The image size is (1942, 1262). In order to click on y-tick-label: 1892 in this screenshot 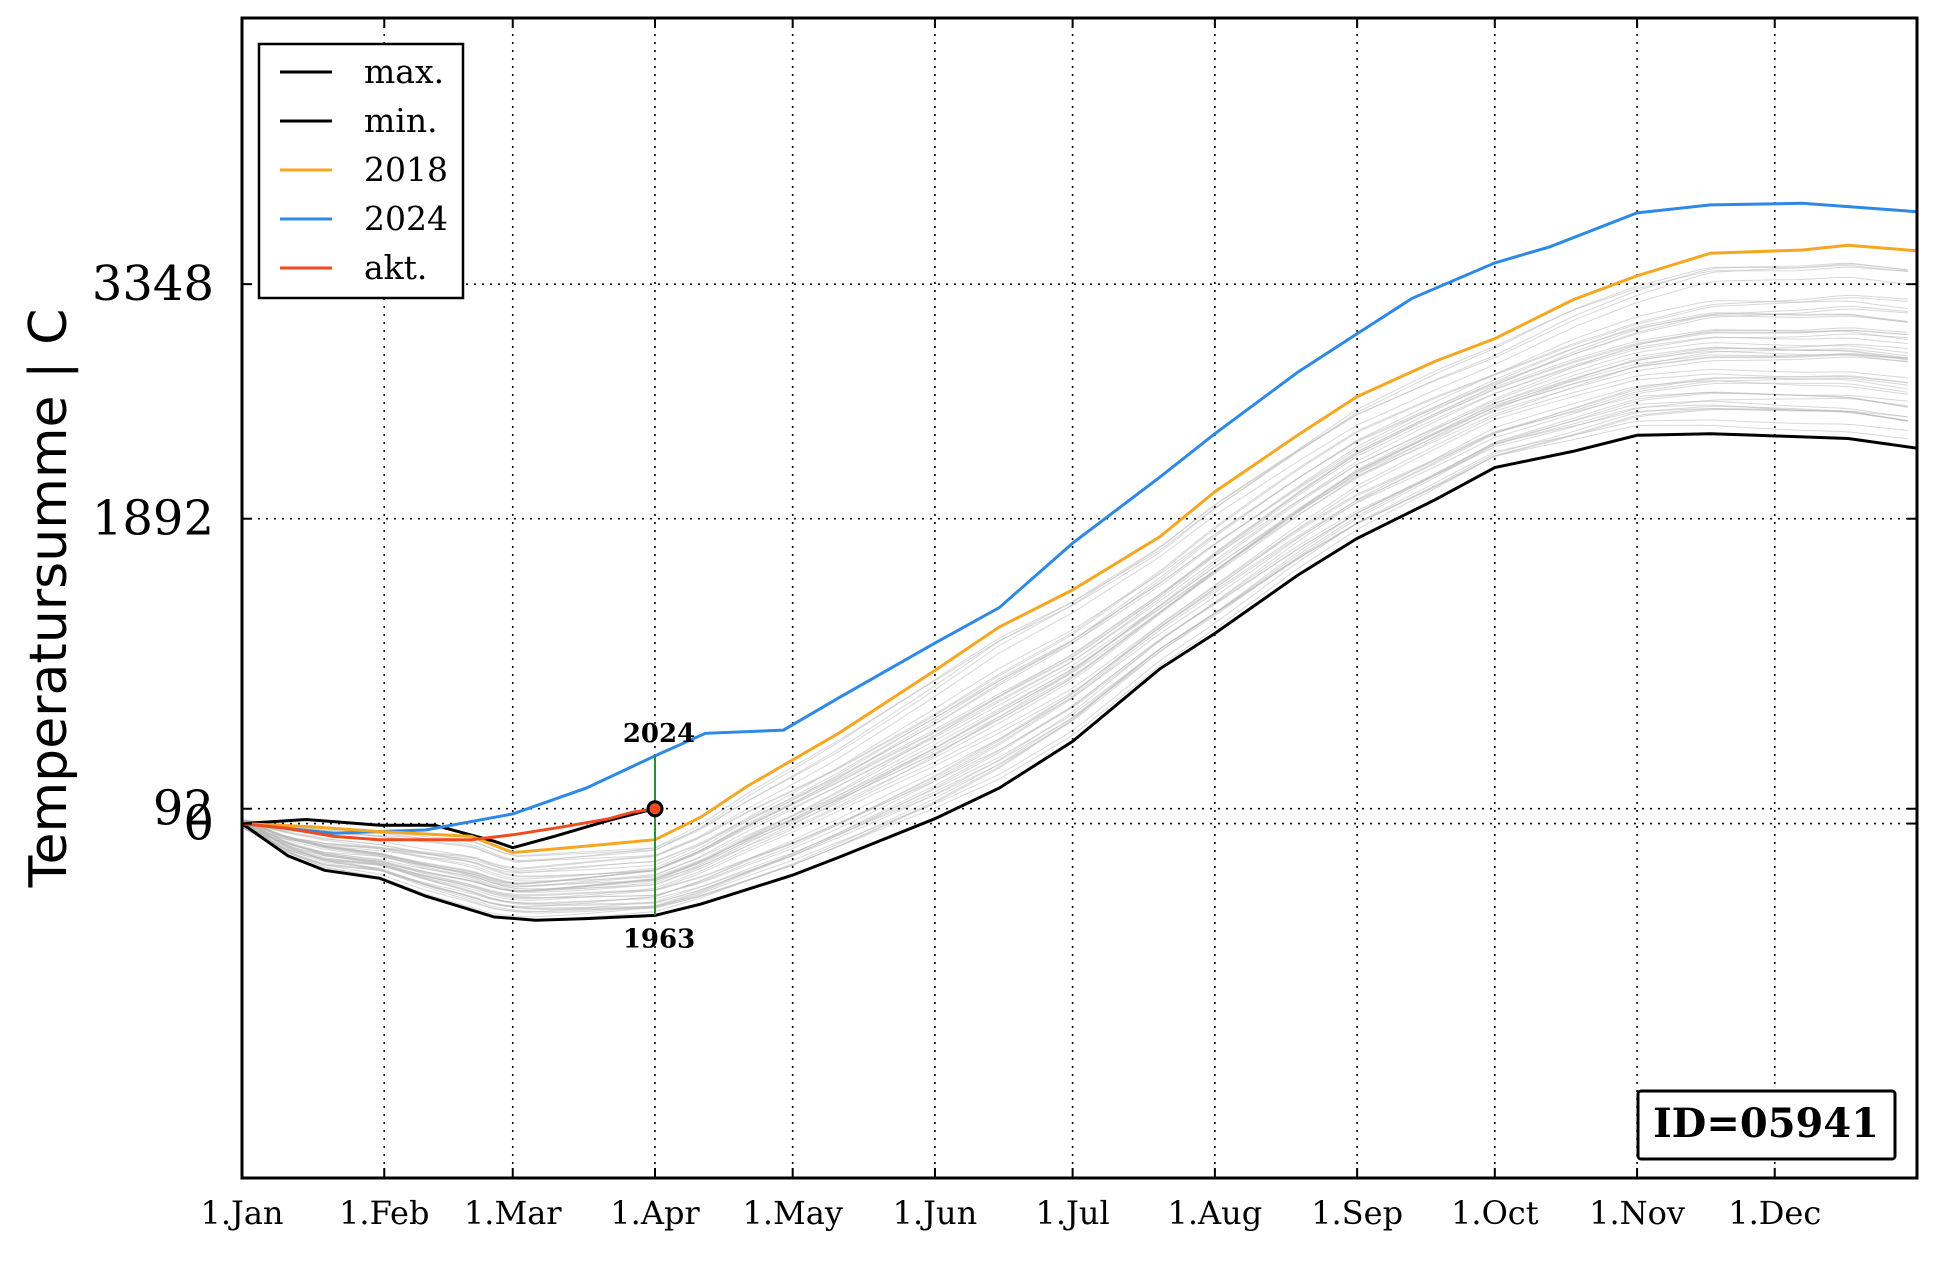, I will do `click(153, 519)`.